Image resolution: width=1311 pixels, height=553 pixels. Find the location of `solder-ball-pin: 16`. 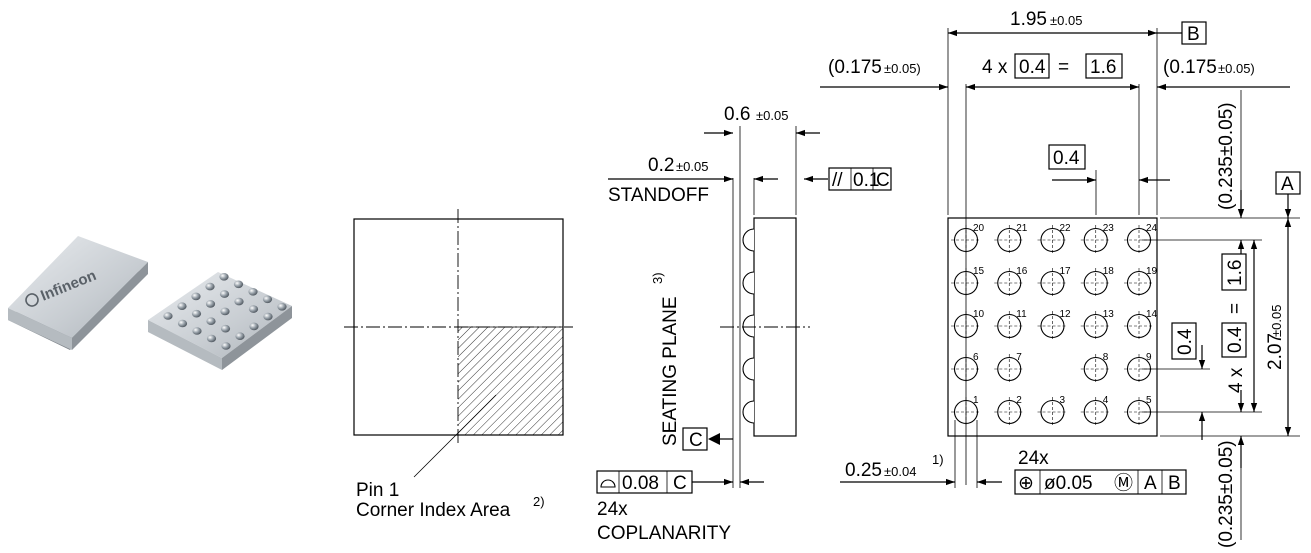

solder-ball-pin: 16 is located at coordinates (1011, 282).